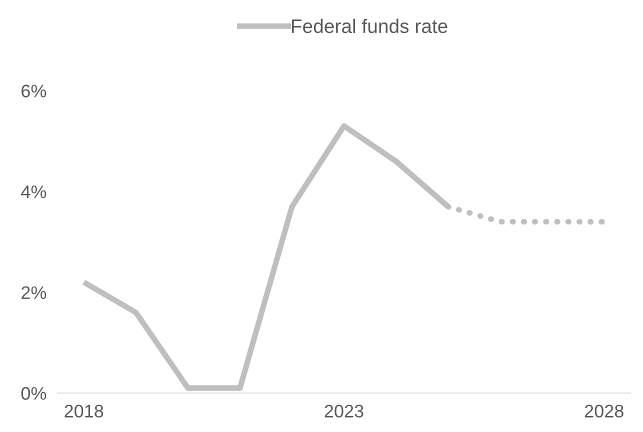 Image resolution: width=643 pixels, height=432 pixels. I want to click on x-tick-label: 2028, so click(604, 411).